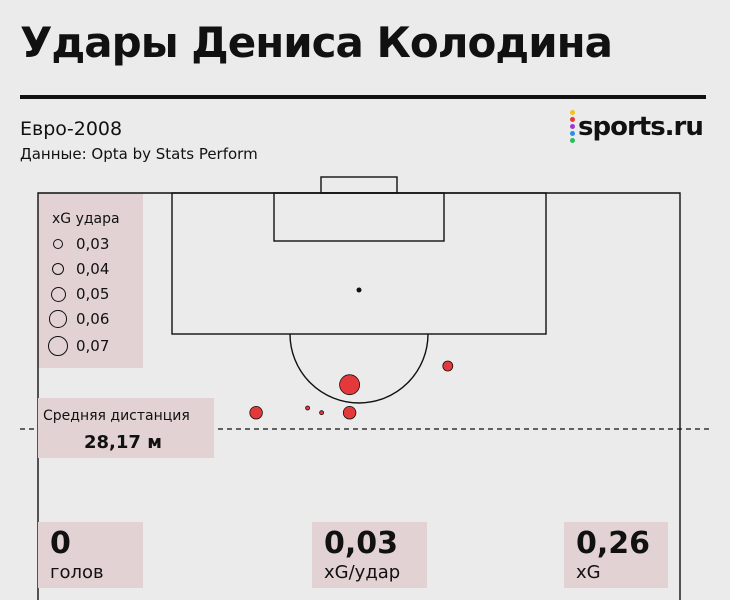  What do you see at coordinates (90, 555) in the screenshot?
I see `goals-stat: 0 голов` at bounding box center [90, 555].